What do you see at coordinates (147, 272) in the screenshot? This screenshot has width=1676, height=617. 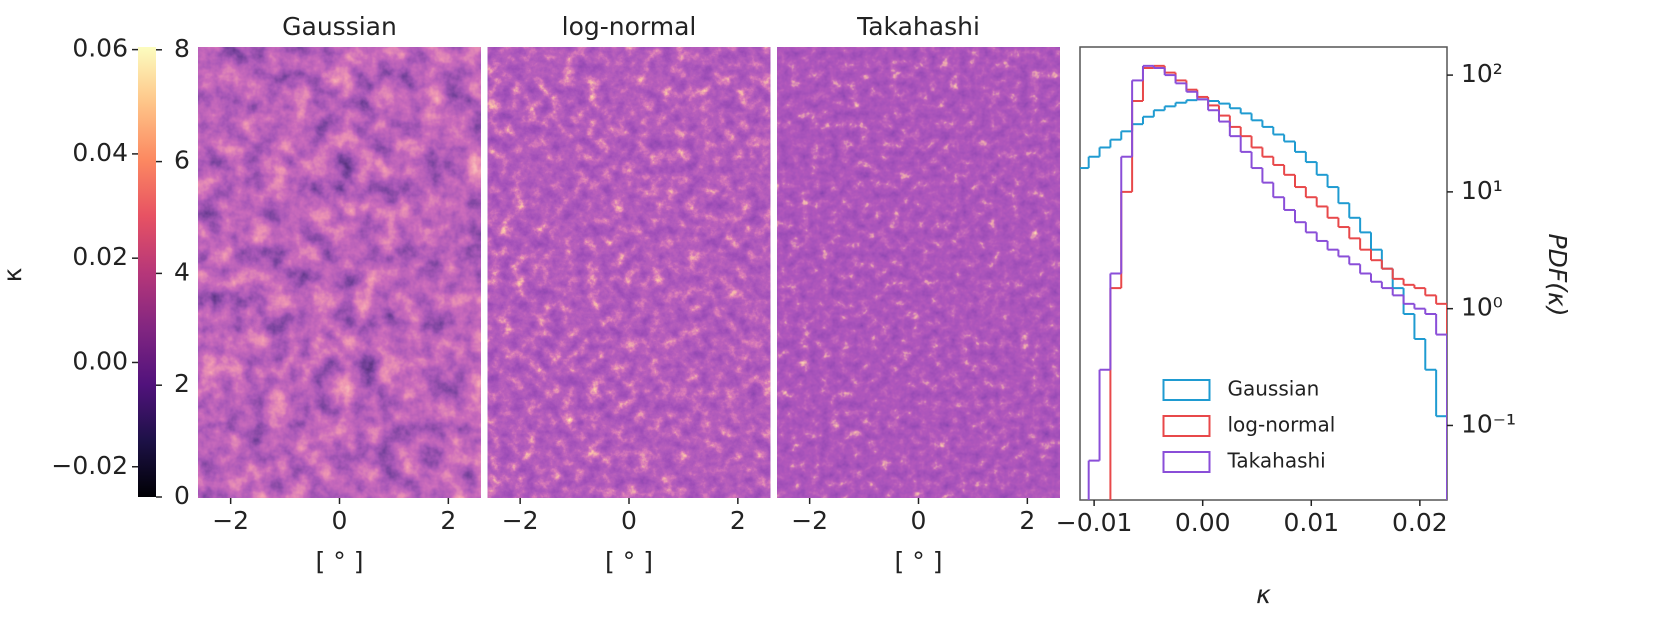 I see `colorbar` at bounding box center [147, 272].